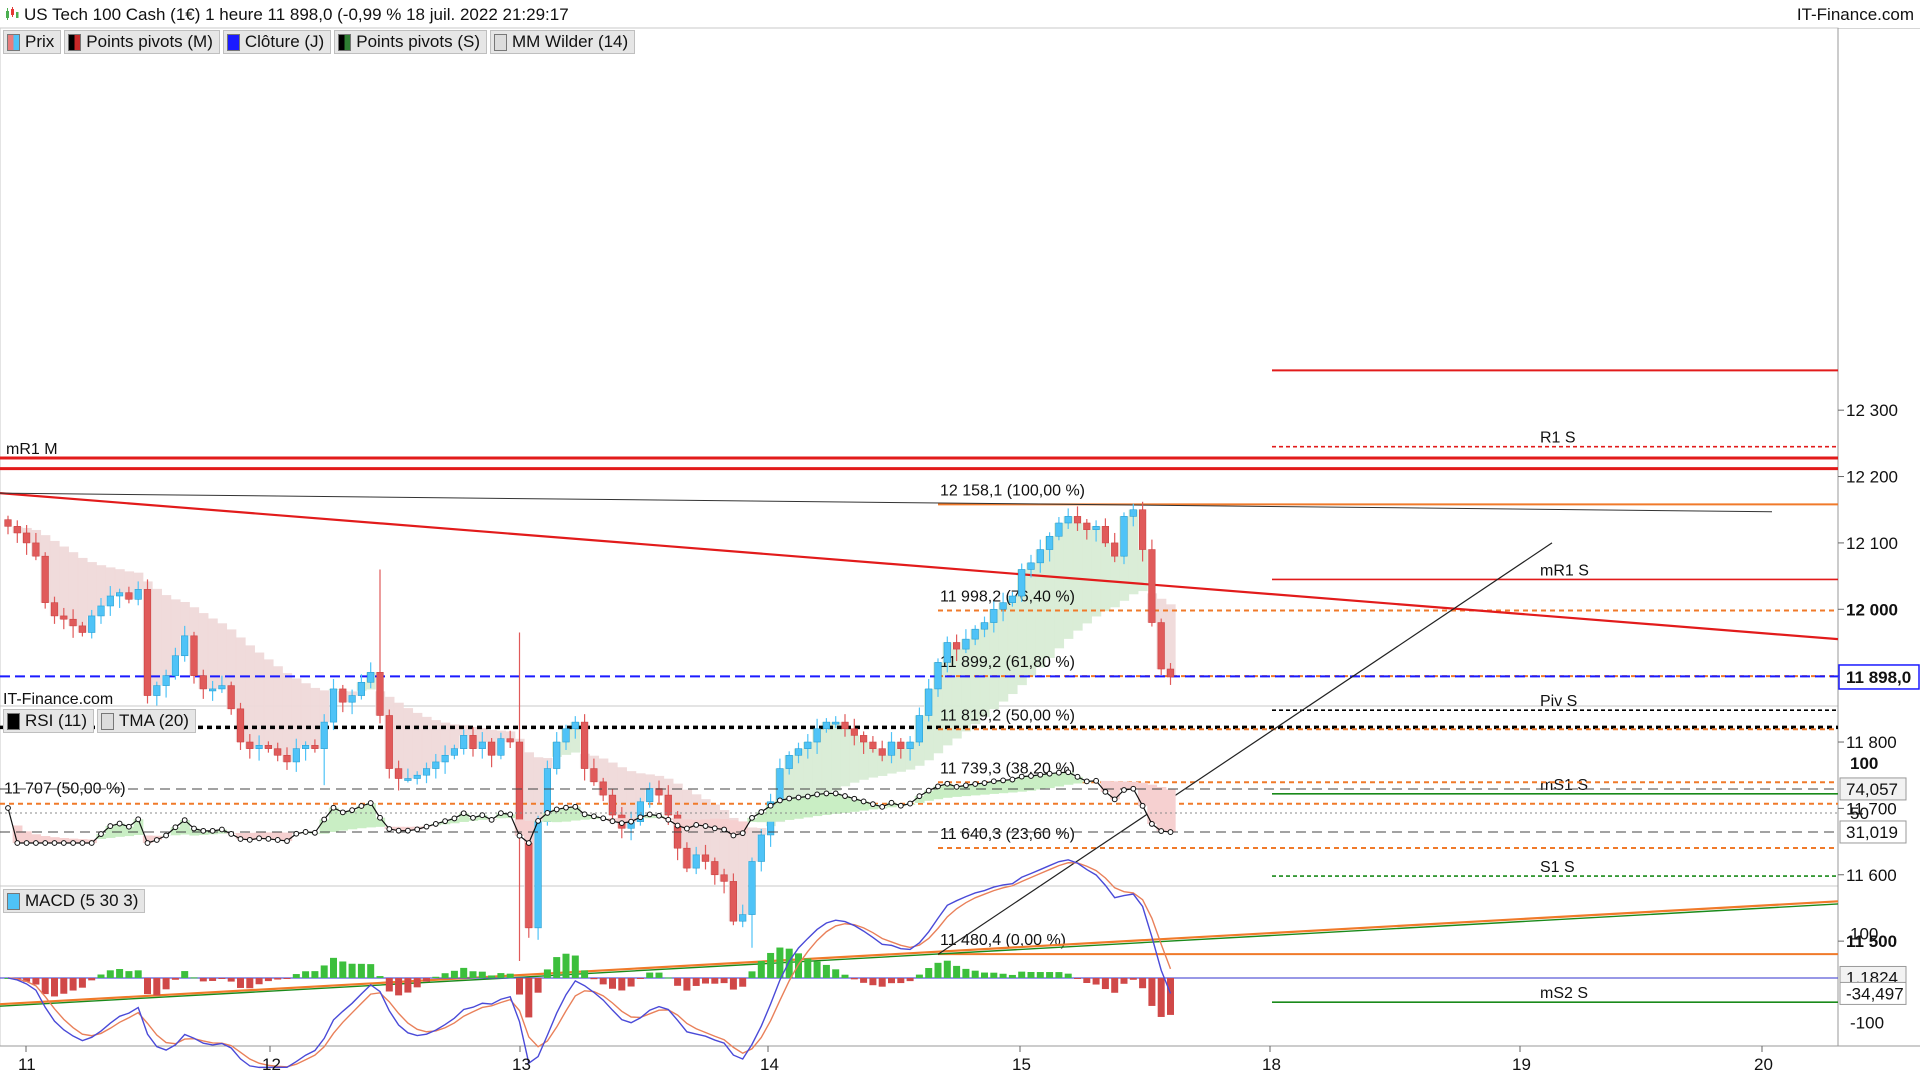 The image size is (1920, 1080). Describe the element at coordinates (1521, 1064) in the screenshot. I see `time-tick-label: 19` at that location.